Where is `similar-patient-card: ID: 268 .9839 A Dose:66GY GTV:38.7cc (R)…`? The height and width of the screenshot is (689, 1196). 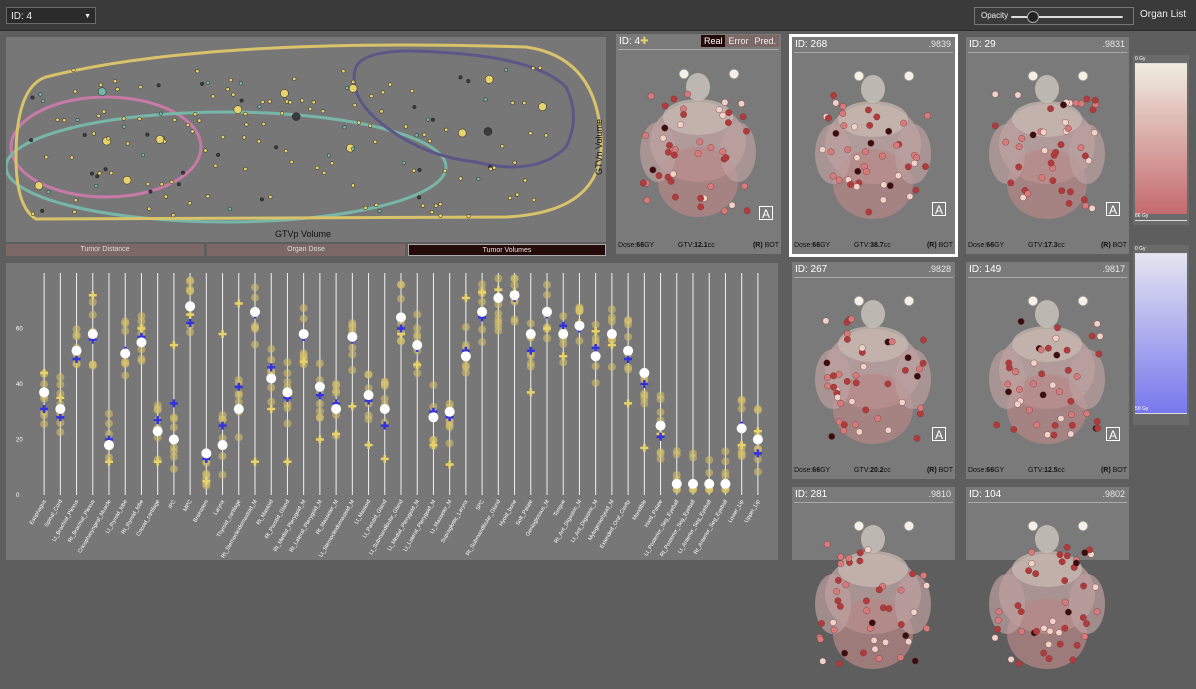 similar-patient-card: ID: 268 .9839 A Dose:66GY GTV:38.7cc (R)… is located at coordinates (873, 145).